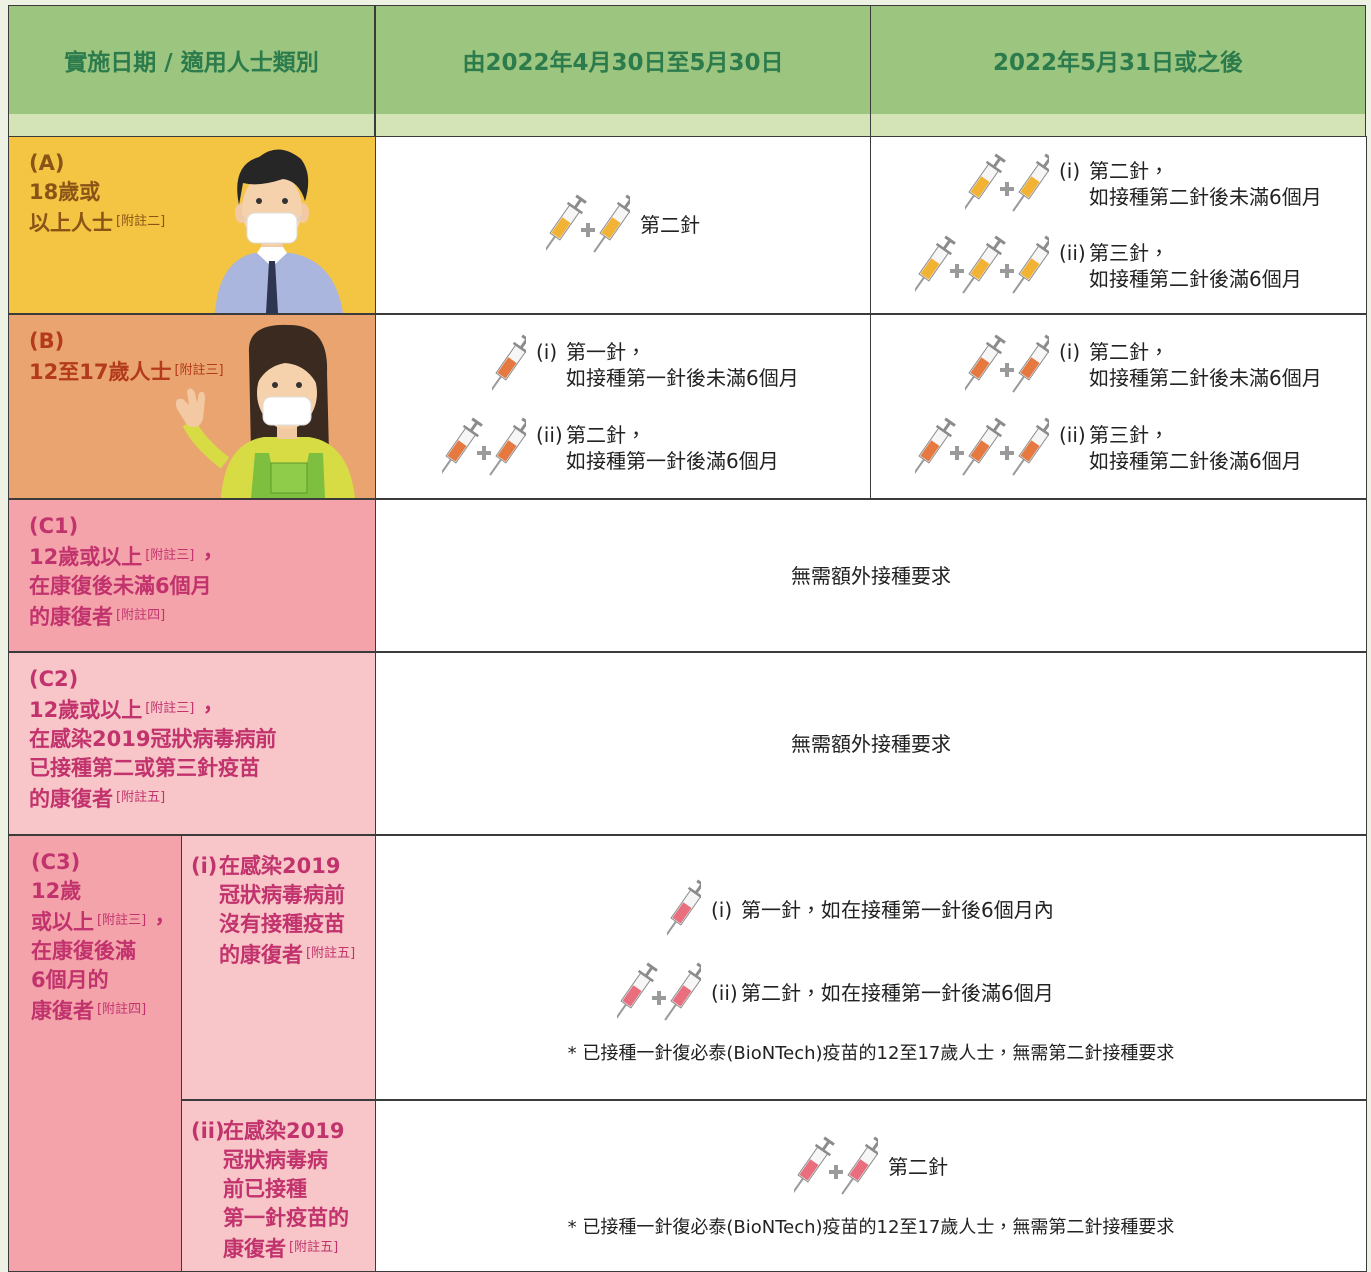 The image size is (1371, 1272). Describe the element at coordinates (882, 910) in the screenshot. I see `dose-text: (i) 第一針，如在接種第一針後6個月內` at that location.